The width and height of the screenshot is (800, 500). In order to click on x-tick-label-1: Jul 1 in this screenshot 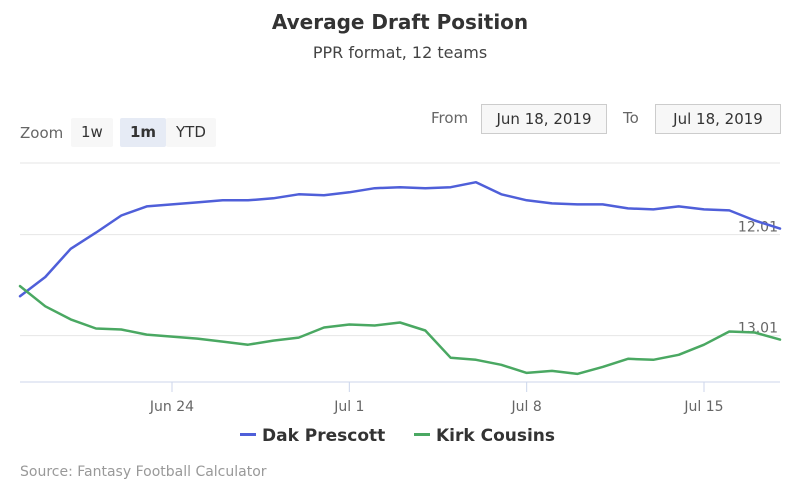, I will do `click(348, 407)`.